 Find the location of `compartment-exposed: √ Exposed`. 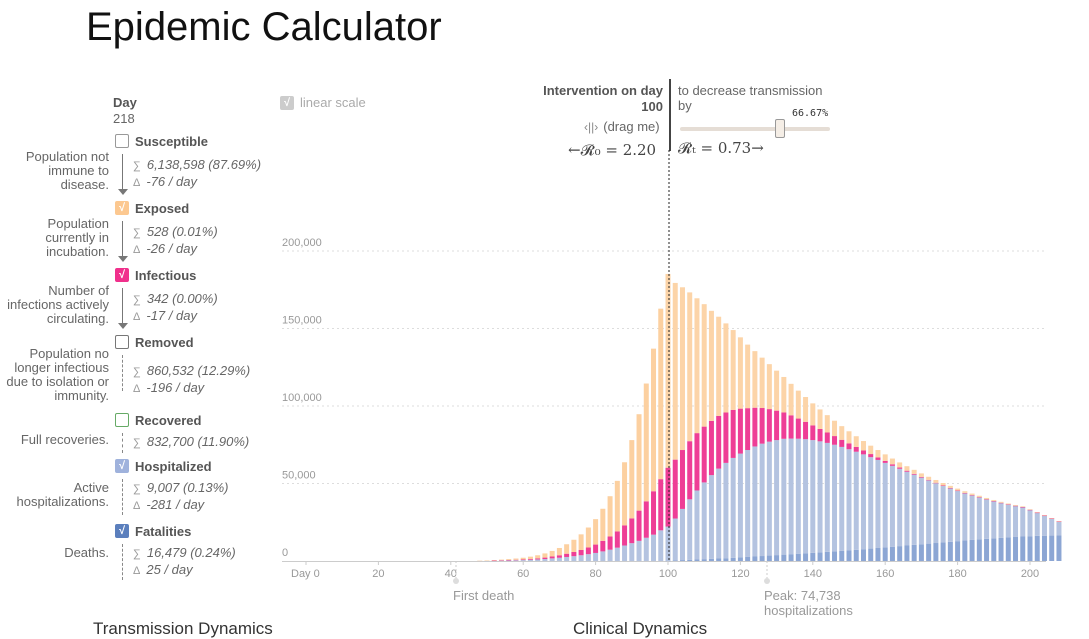

compartment-exposed: √ Exposed is located at coordinates (152, 208).